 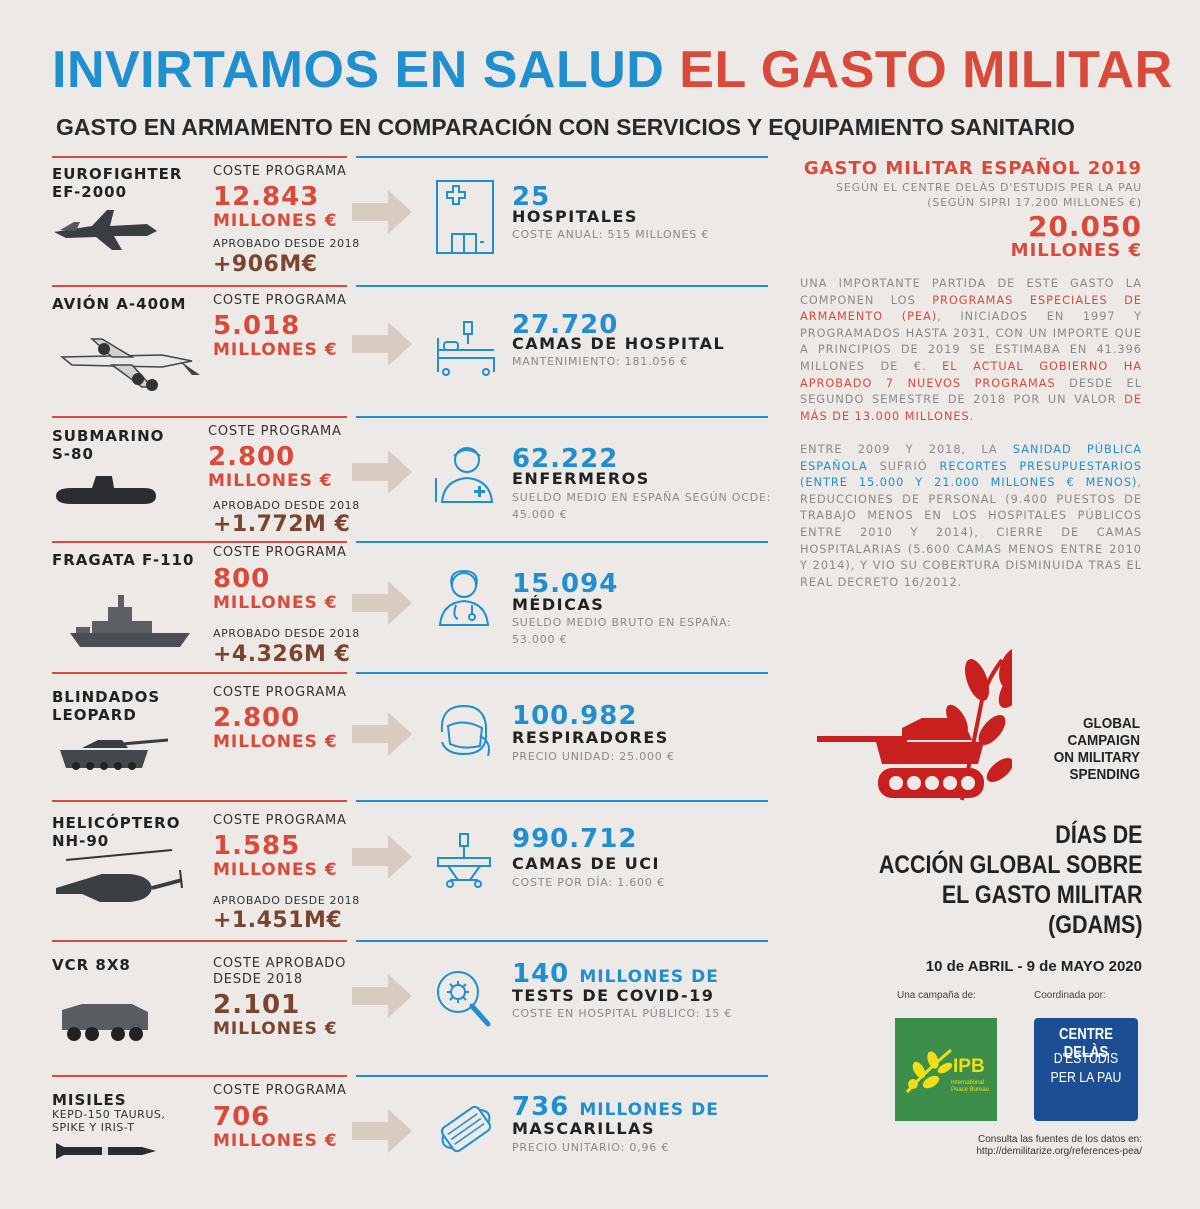 I want to click on weapon-name-2: S-80, so click(x=73, y=454).